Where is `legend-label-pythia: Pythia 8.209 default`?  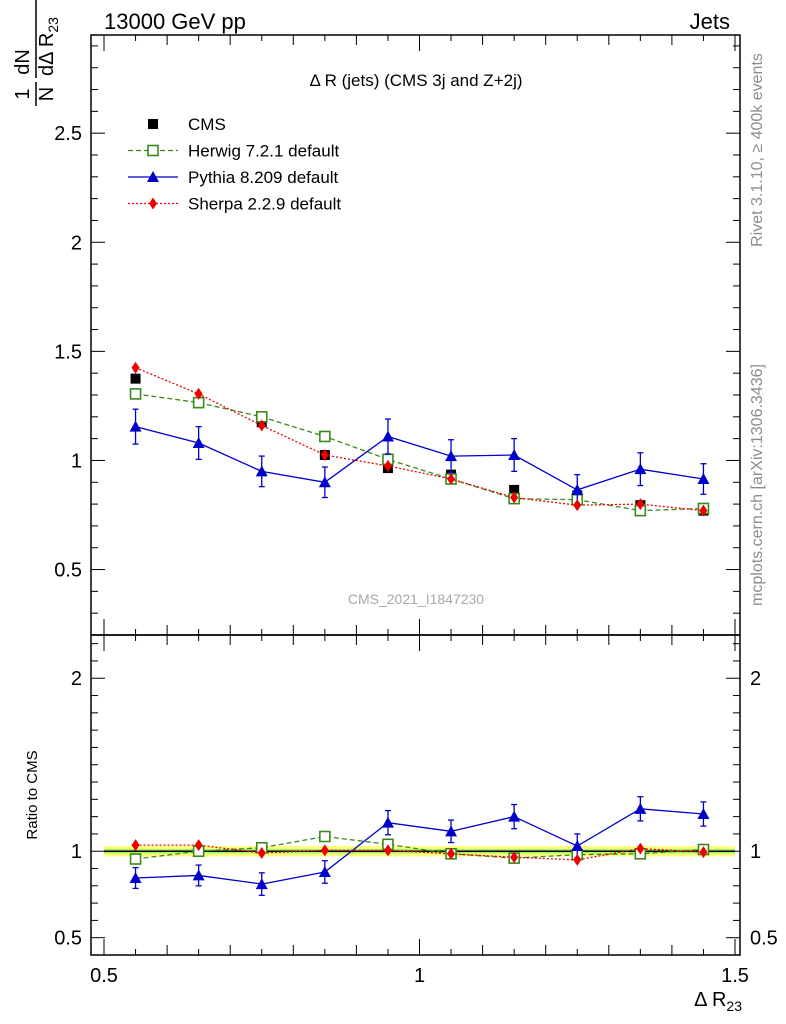
legend-label-pythia: Pythia 8.209 default is located at coordinates (263, 177).